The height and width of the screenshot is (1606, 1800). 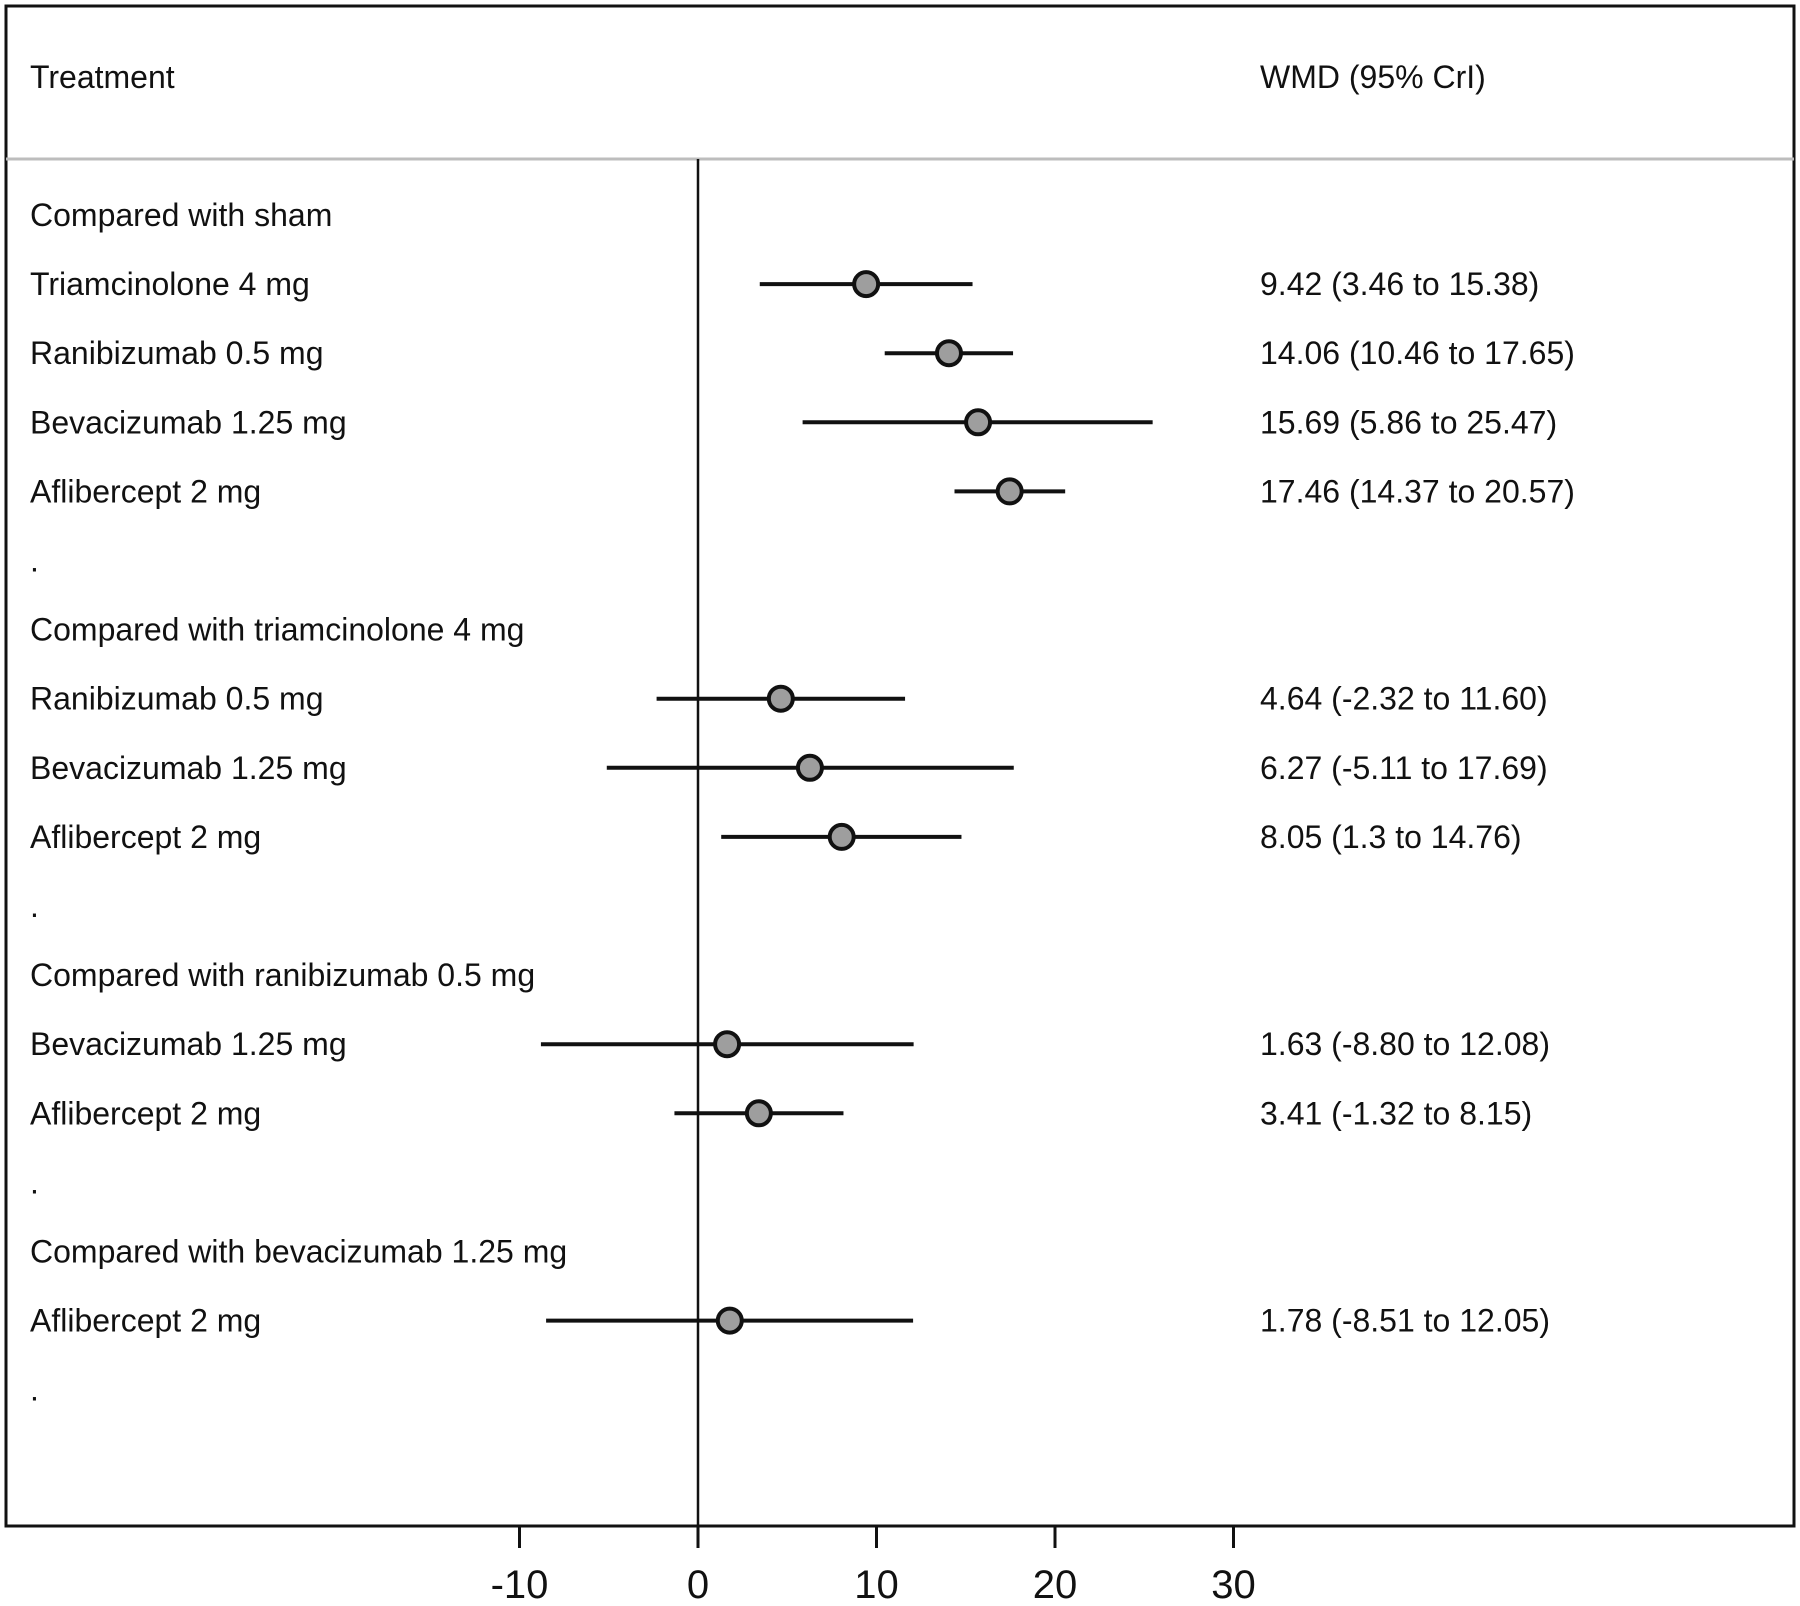 What do you see at coordinates (1391, 837) in the screenshot?
I see `estimate-value: 8.05 (1.3 to 14.76)` at bounding box center [1391, 837].